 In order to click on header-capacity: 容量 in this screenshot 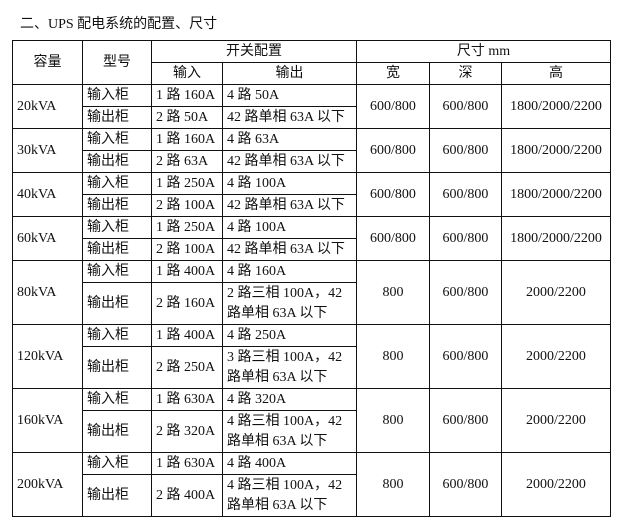, I will do `click(47, 62)`.